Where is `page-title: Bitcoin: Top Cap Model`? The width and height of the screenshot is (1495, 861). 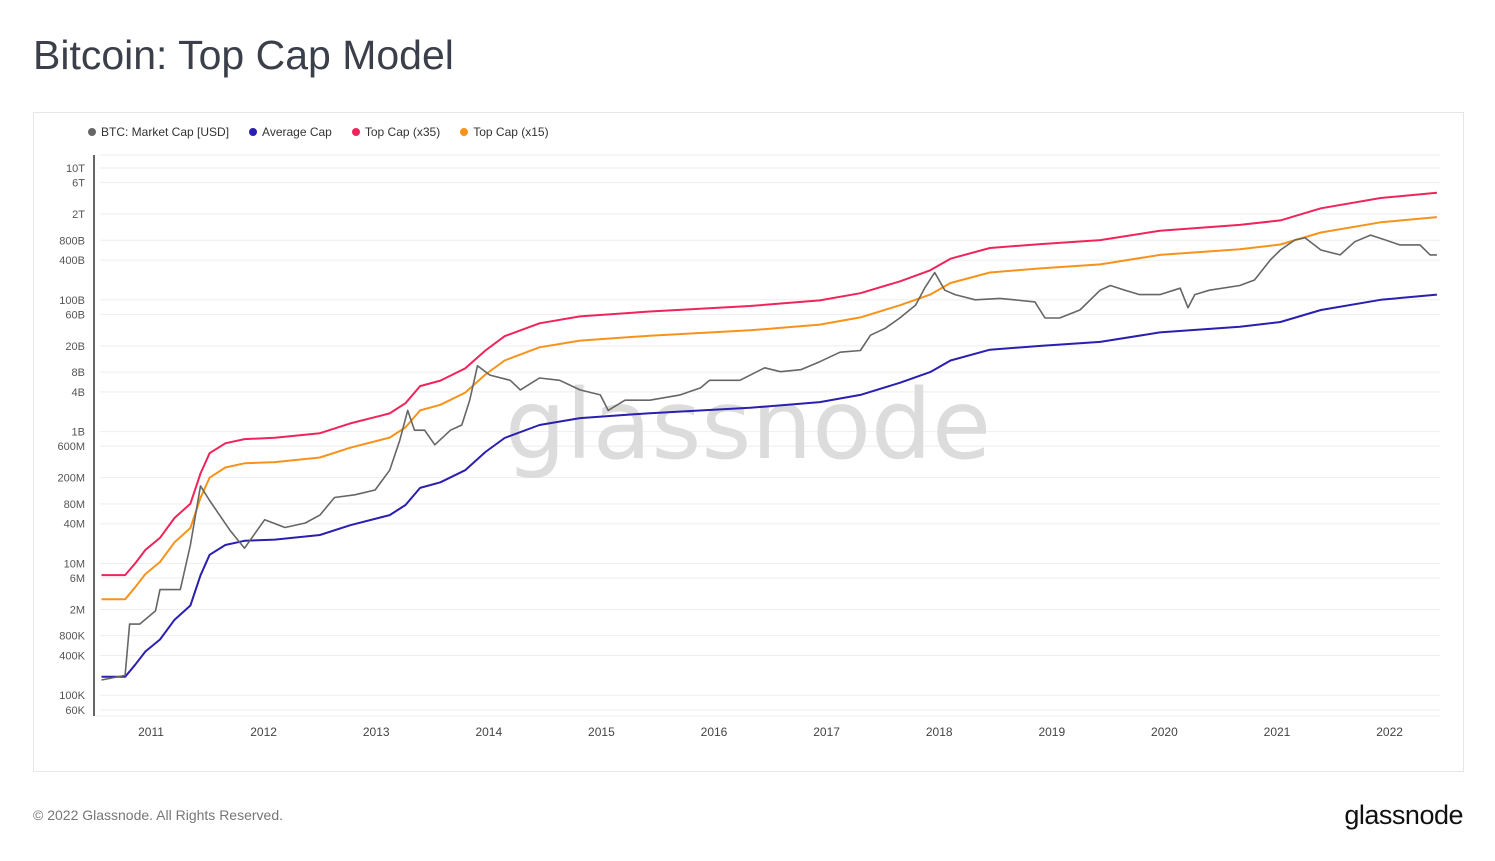
page-title: Bitcoin: Top Cap Model is located at coordinates (243, 55).